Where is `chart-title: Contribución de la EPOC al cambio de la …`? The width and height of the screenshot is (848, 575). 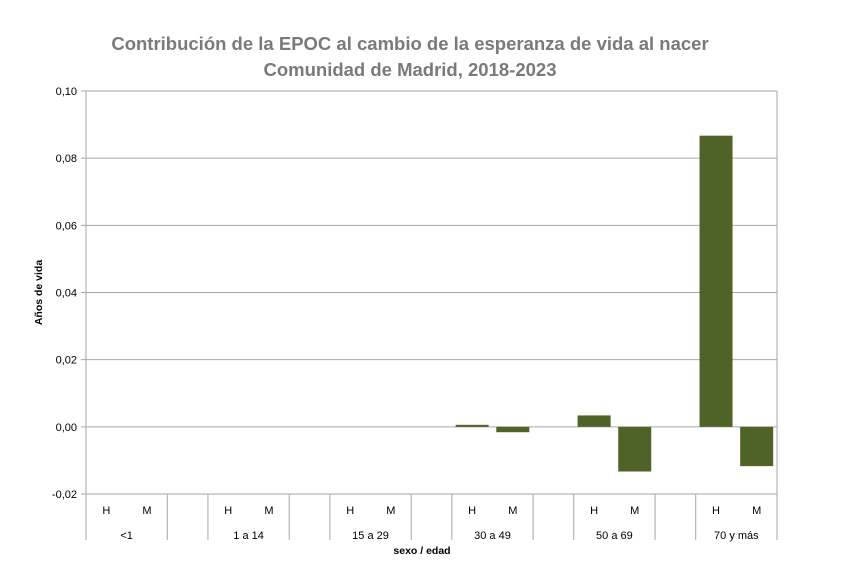
chart-title: Contribución de la EPOC al cambio de la … is located at coordinates (410, 43).